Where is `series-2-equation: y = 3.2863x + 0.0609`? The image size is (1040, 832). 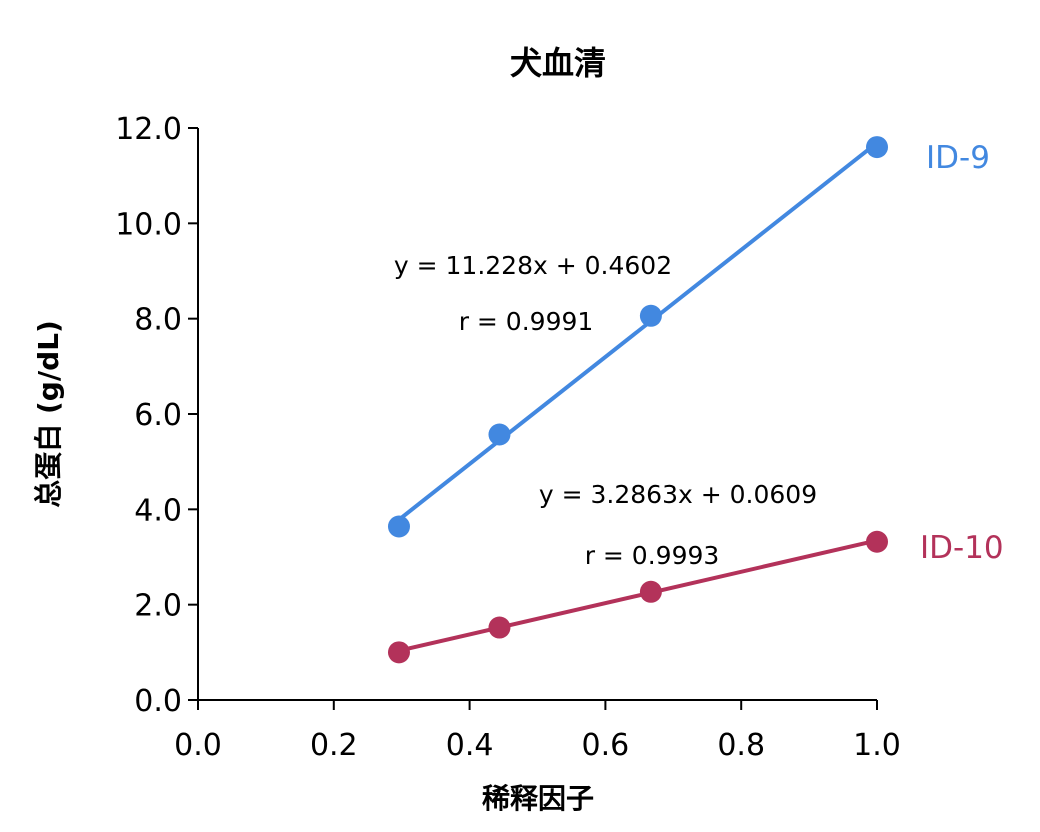 series-2-equation: y = 3.2863x + 0.0609 is located at coordinates (678, 494).